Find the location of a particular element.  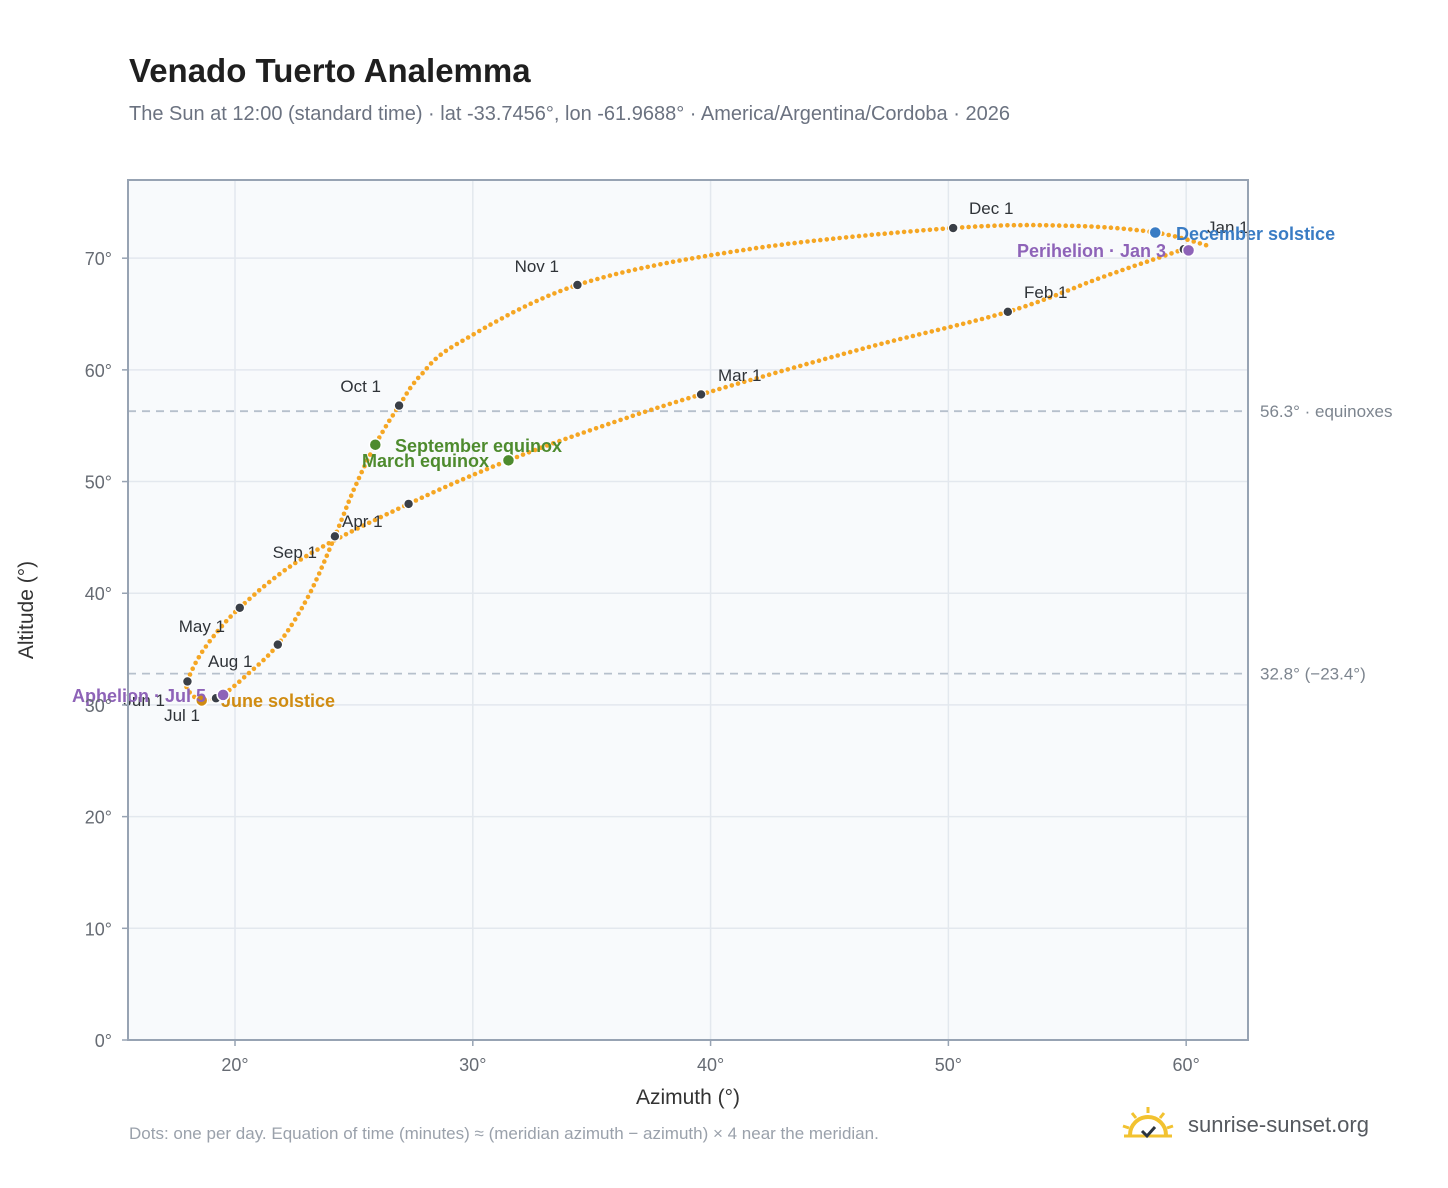

y-tick-label: 70° is located at coordinates (98, 259).